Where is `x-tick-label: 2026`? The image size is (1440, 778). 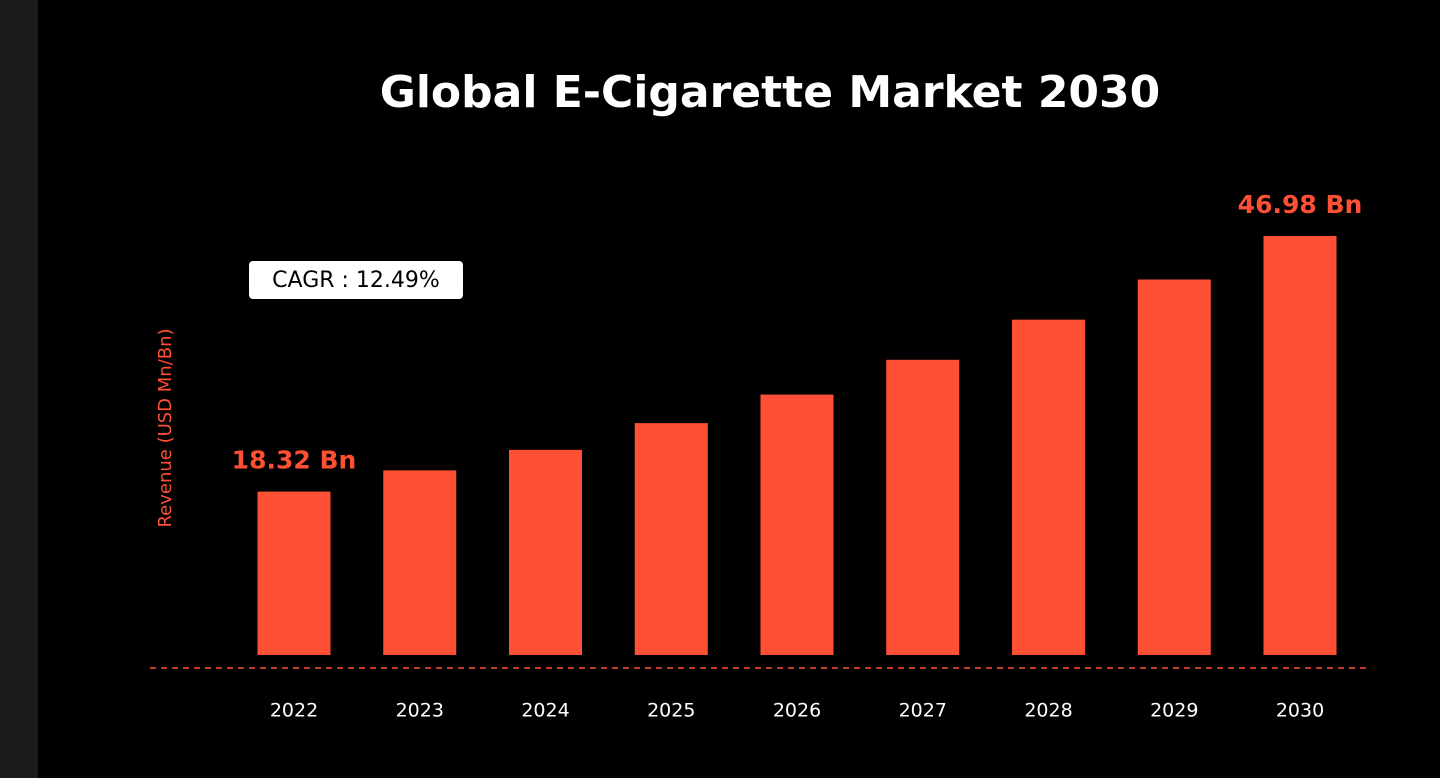 x-tick-label: 2026 is located at coordinates (797, 711).